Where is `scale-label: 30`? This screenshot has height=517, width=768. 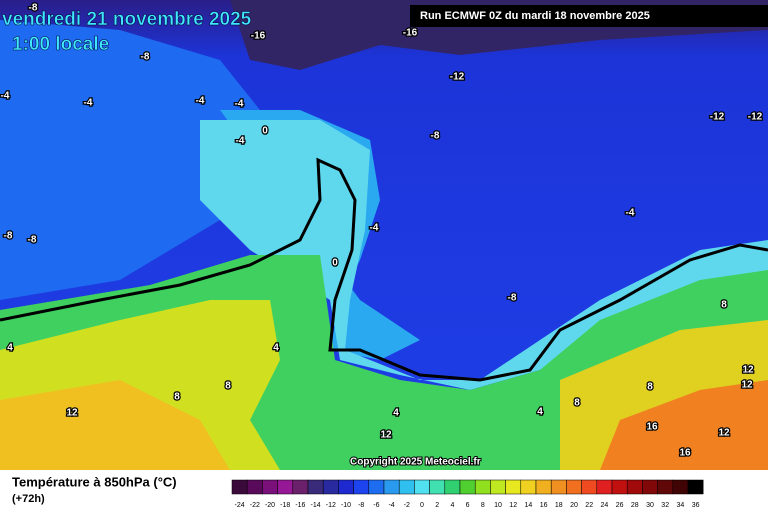 scale-label: 30 is located at coordinates (650, 505).